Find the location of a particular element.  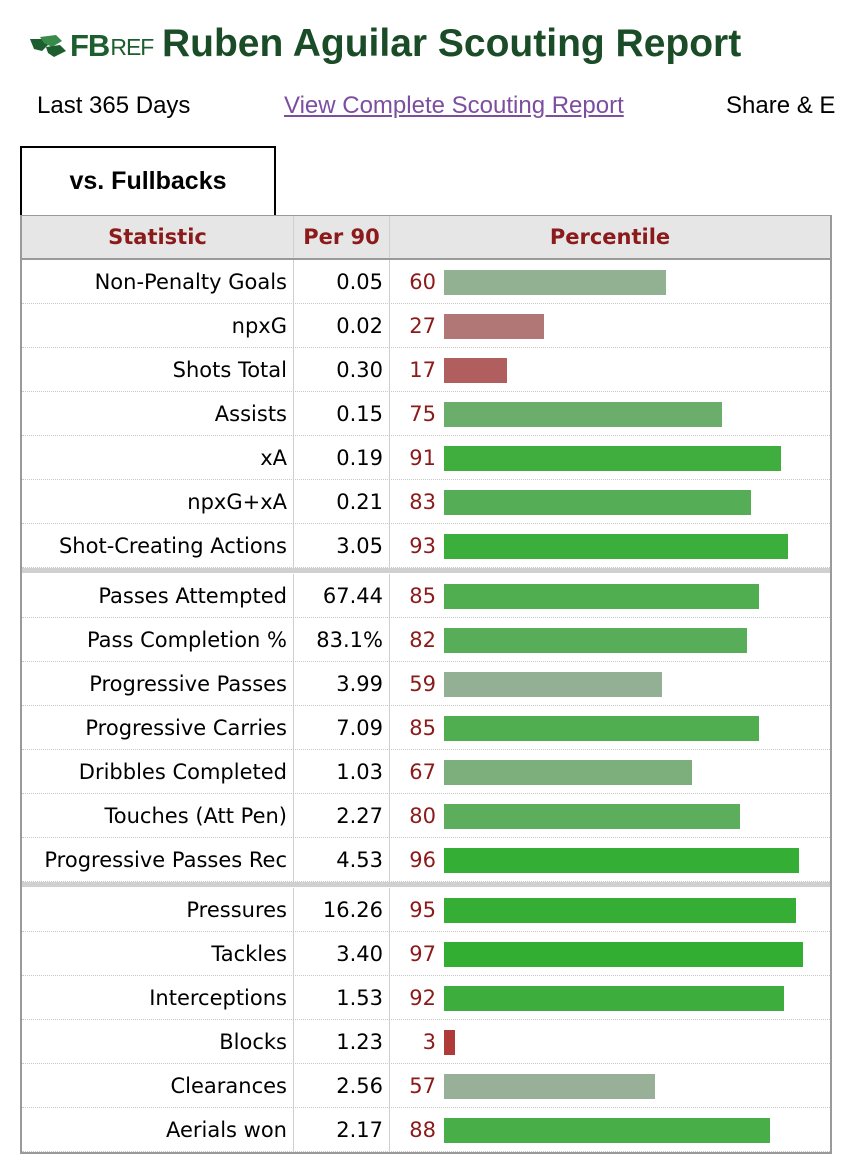

complete-report-link: View Complete Scouting Report is located at coordinates (454, 105).